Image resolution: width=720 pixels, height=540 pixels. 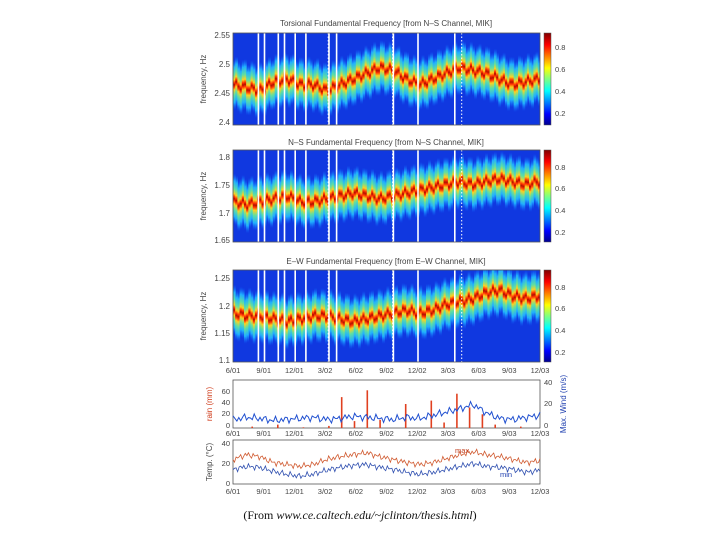 What do you see at coordinates (355, 491) in the screenshot?
I see `x-tick-label: 6/02` at bounding box center [355, 491].